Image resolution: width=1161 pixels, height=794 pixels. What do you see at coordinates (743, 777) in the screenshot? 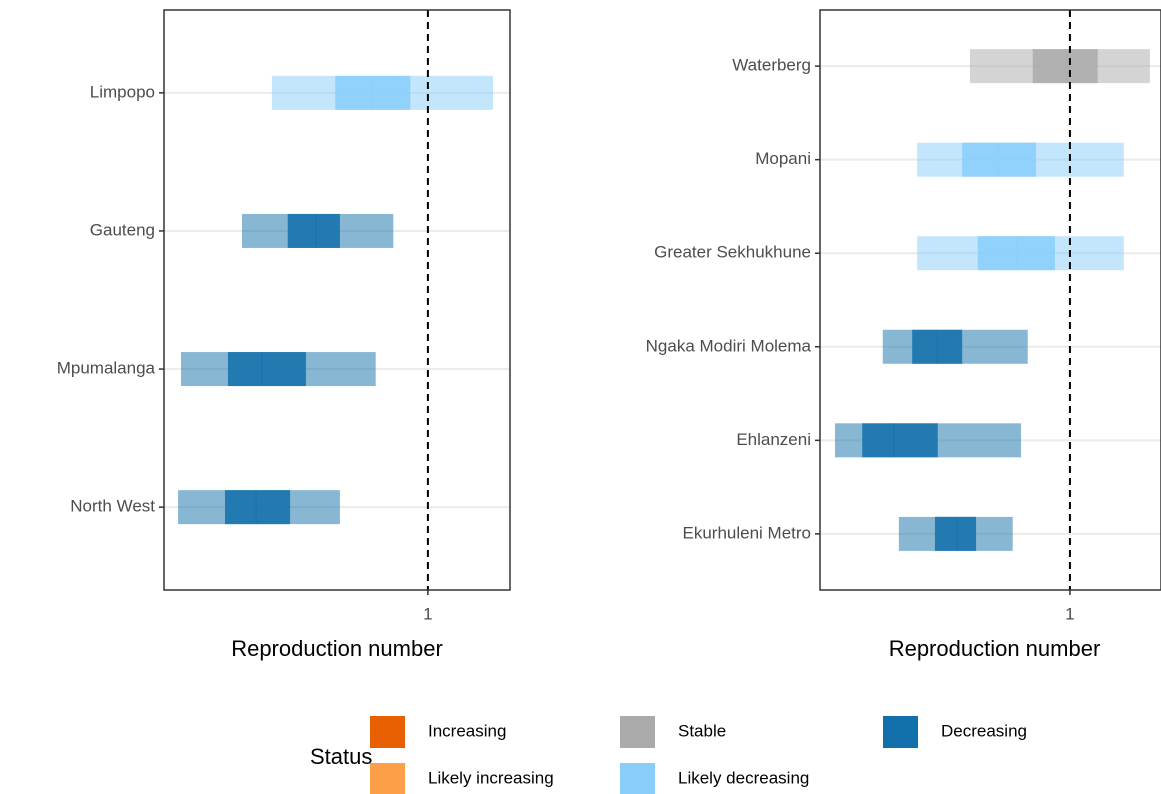
I see `legend-label: Likely decreasing` at bounding box center [743, 777].